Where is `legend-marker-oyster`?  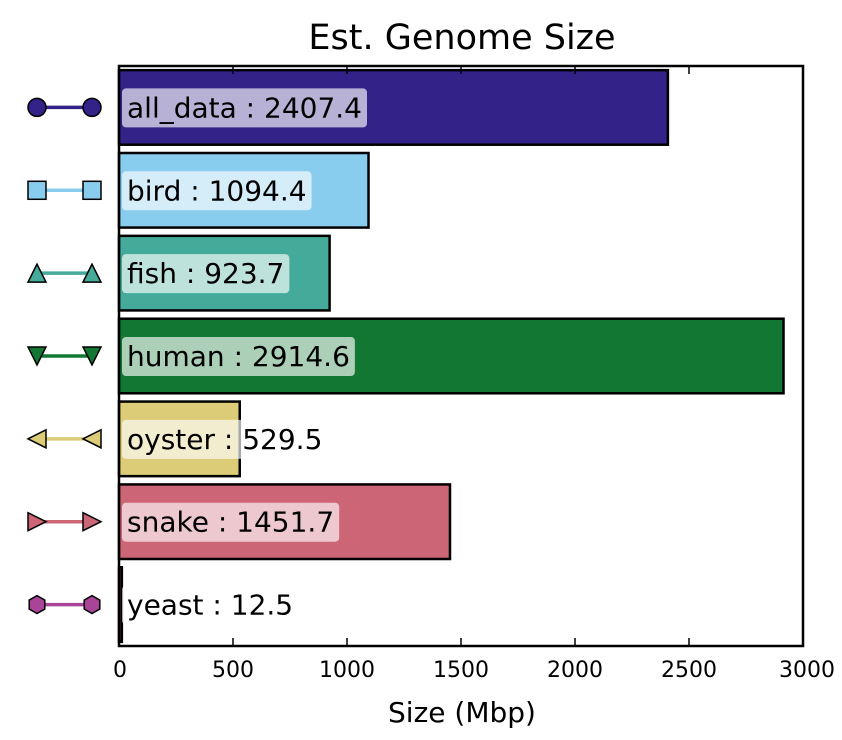
legend-marker-oyster is located at coordinates (64, 439).